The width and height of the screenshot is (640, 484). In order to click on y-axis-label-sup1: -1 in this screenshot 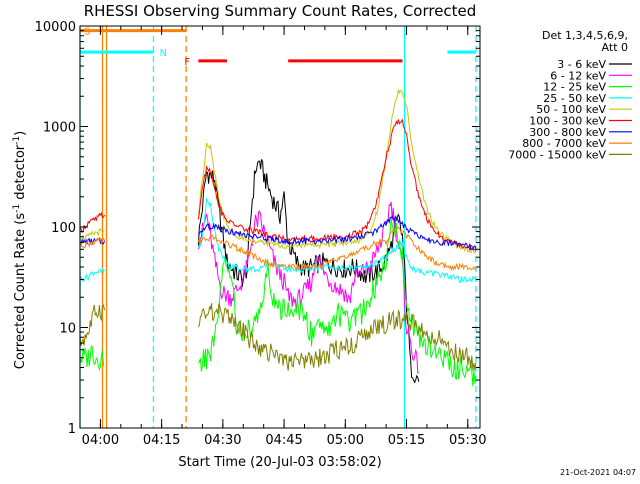, I will do `click(17, 208)`.